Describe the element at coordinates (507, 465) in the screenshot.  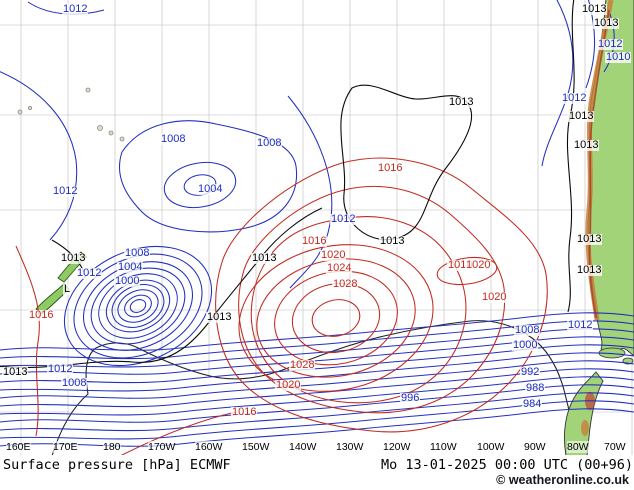
I see `map-datetime: Mo 13-01-2025 00:00 UTC (00+96)` at that location.